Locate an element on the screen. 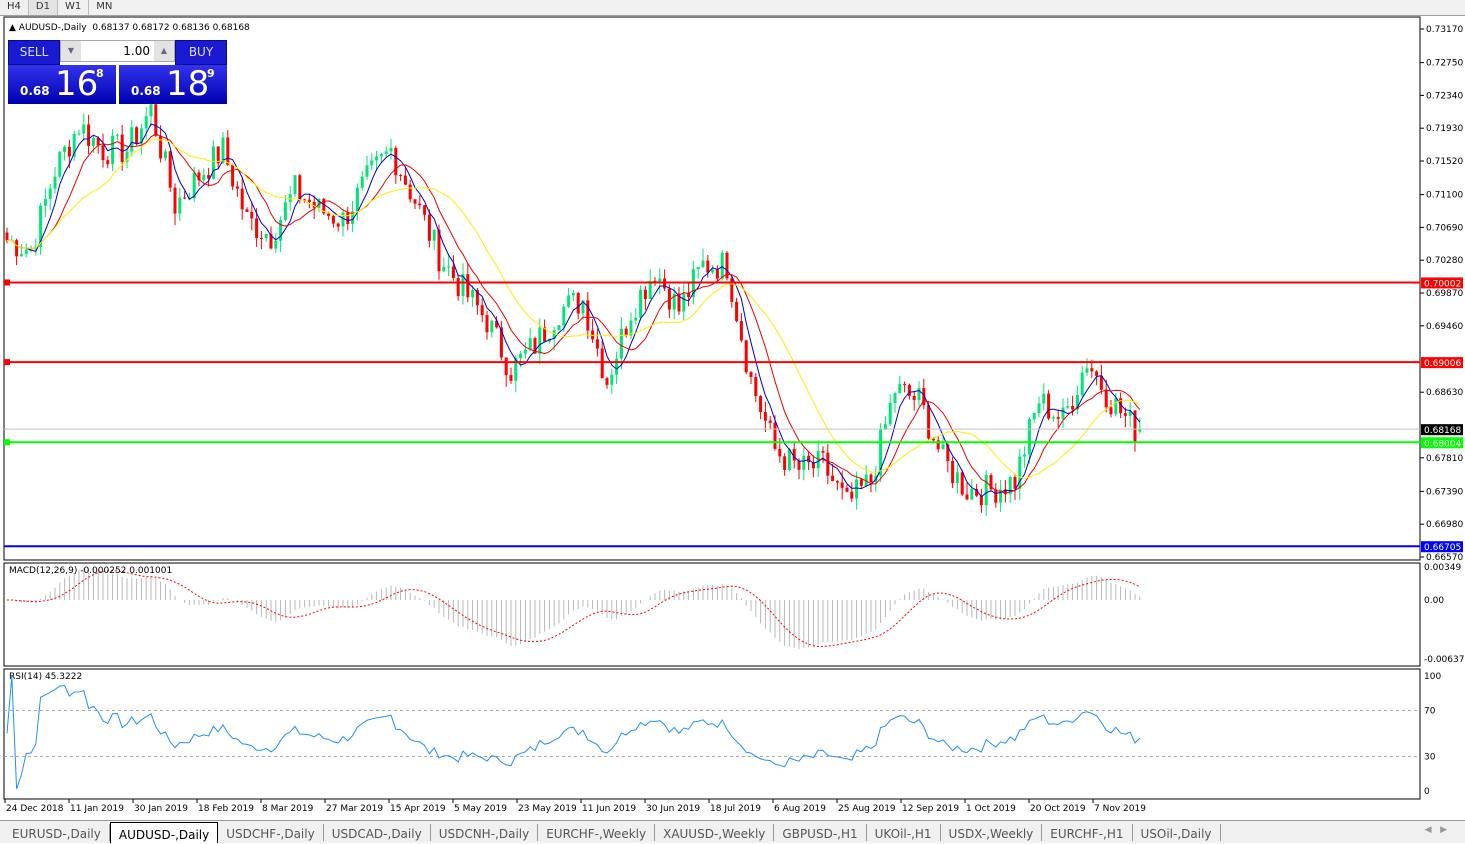  date-tick-label: 30 Jan 2019 is located at coordinates (161, 809).